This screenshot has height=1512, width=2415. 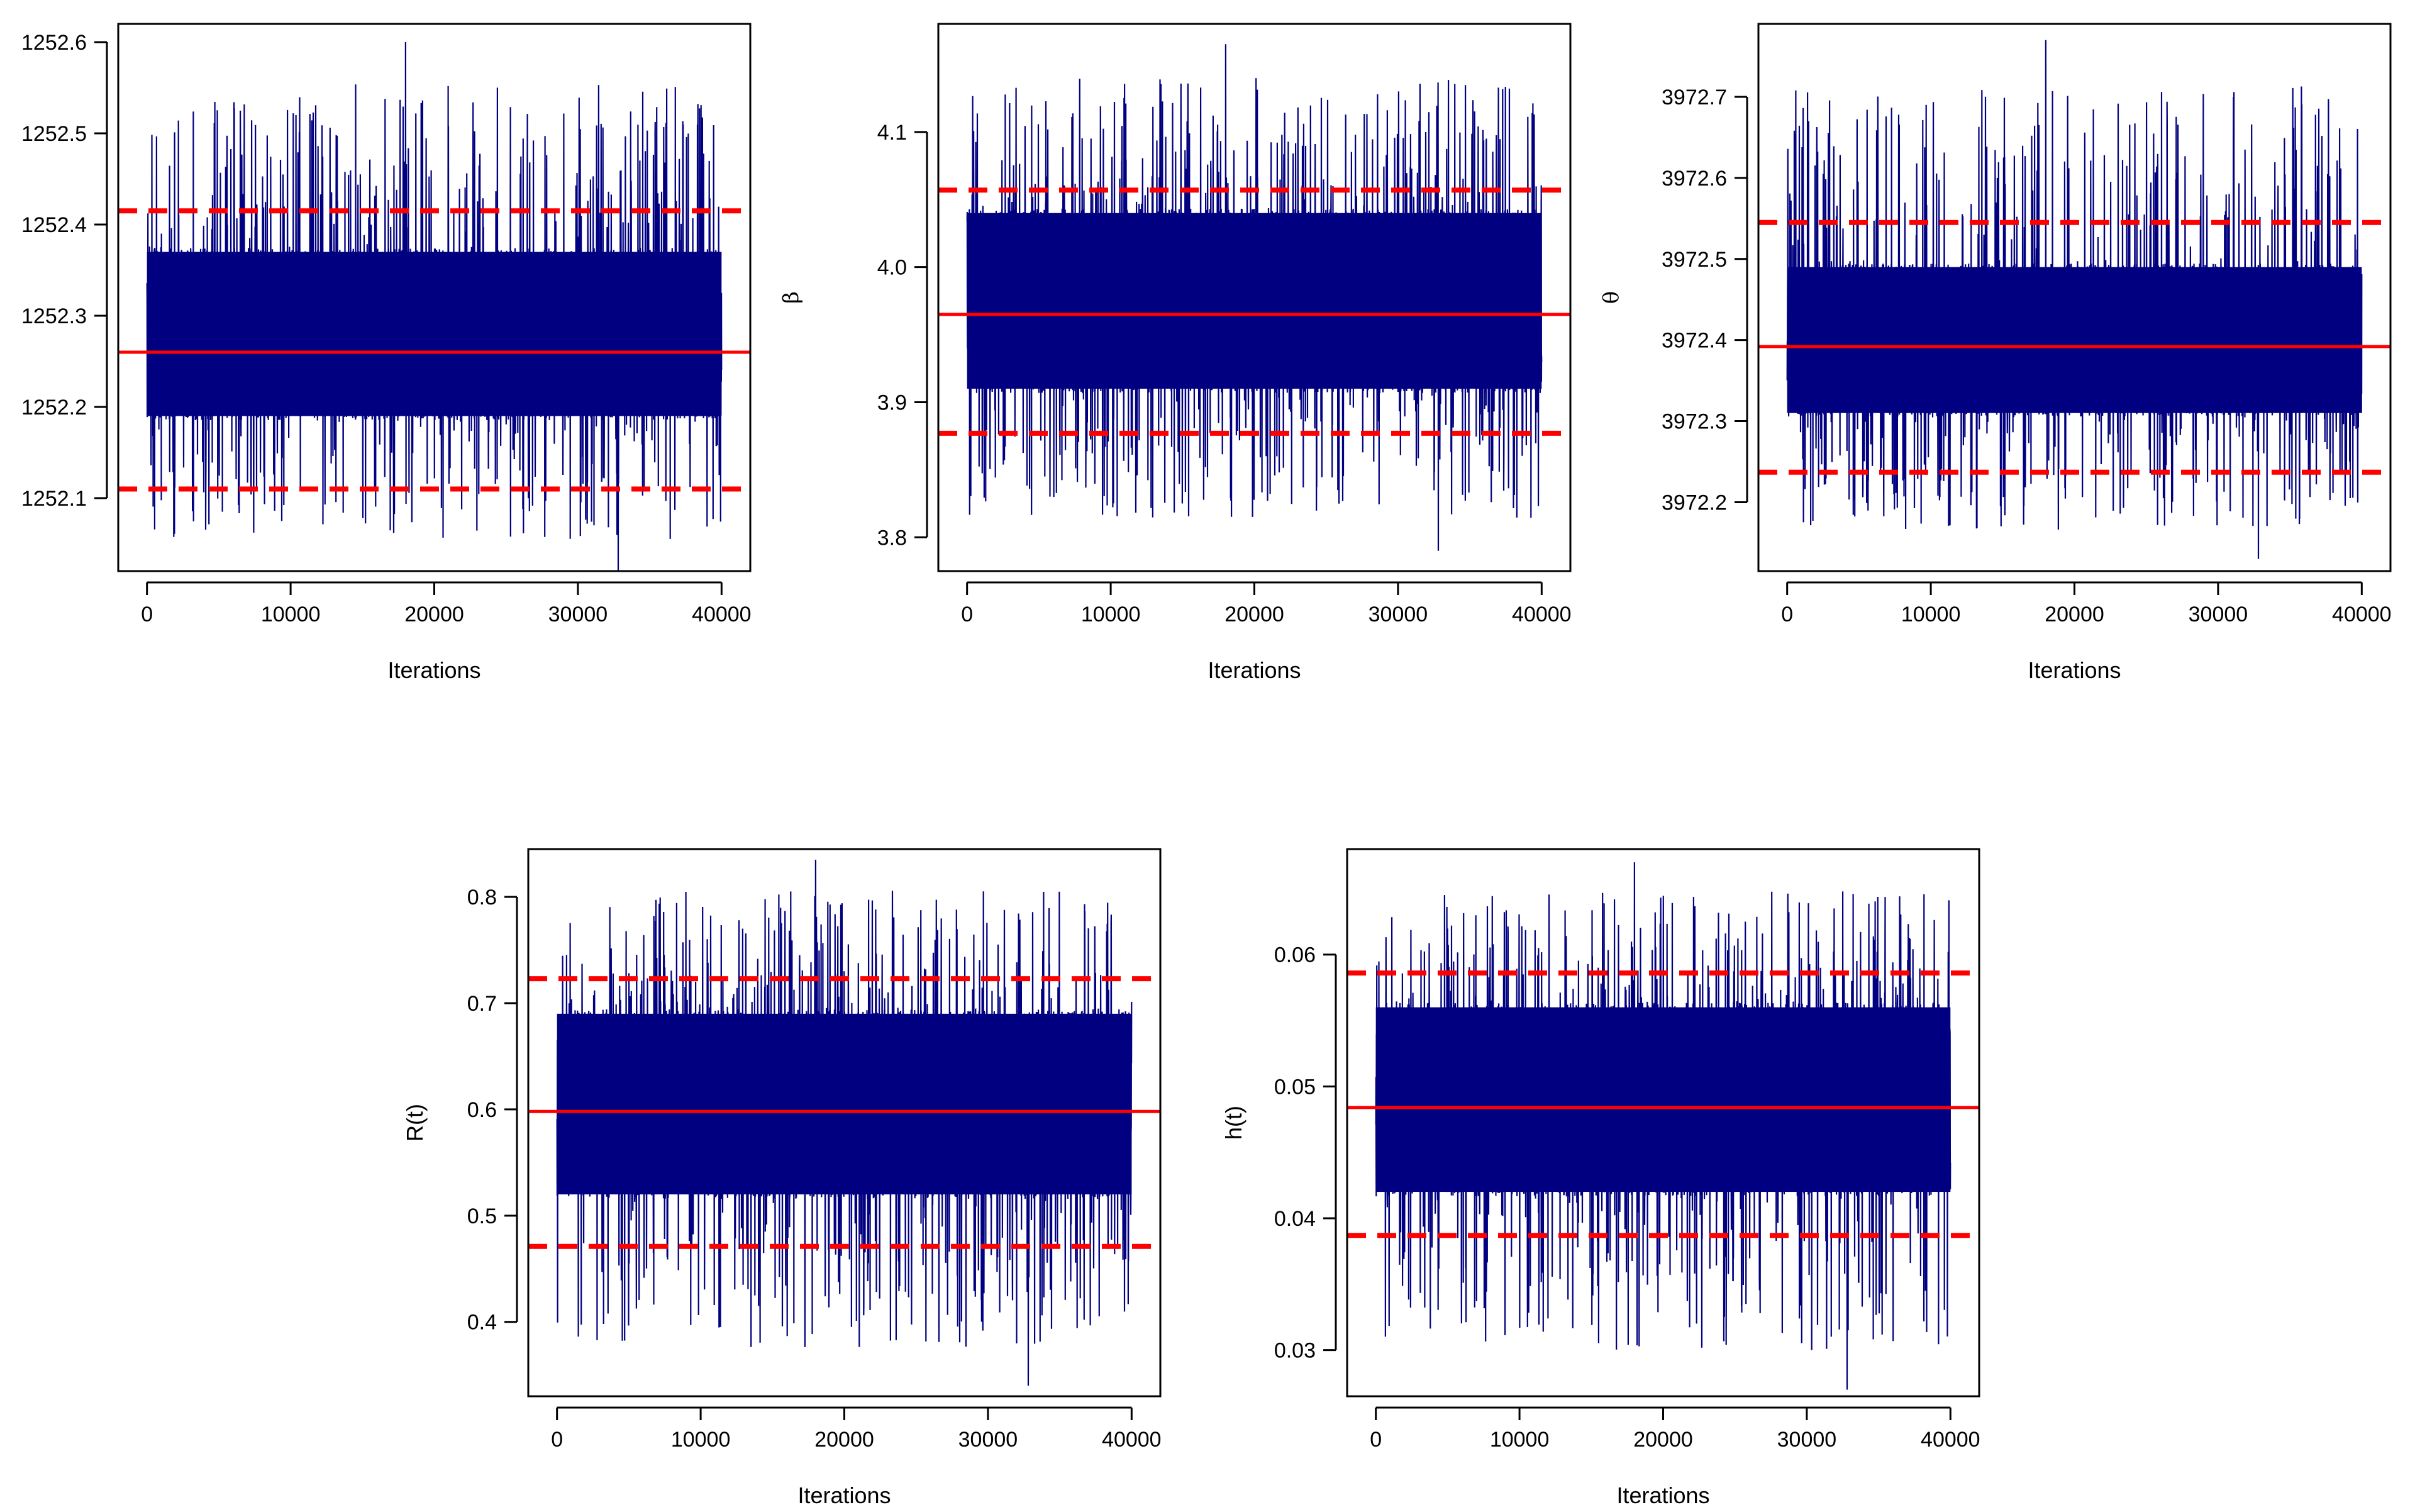 I want to click on hazard-trace-y-tick-label: 0.06, so click(x=1295, y=955).